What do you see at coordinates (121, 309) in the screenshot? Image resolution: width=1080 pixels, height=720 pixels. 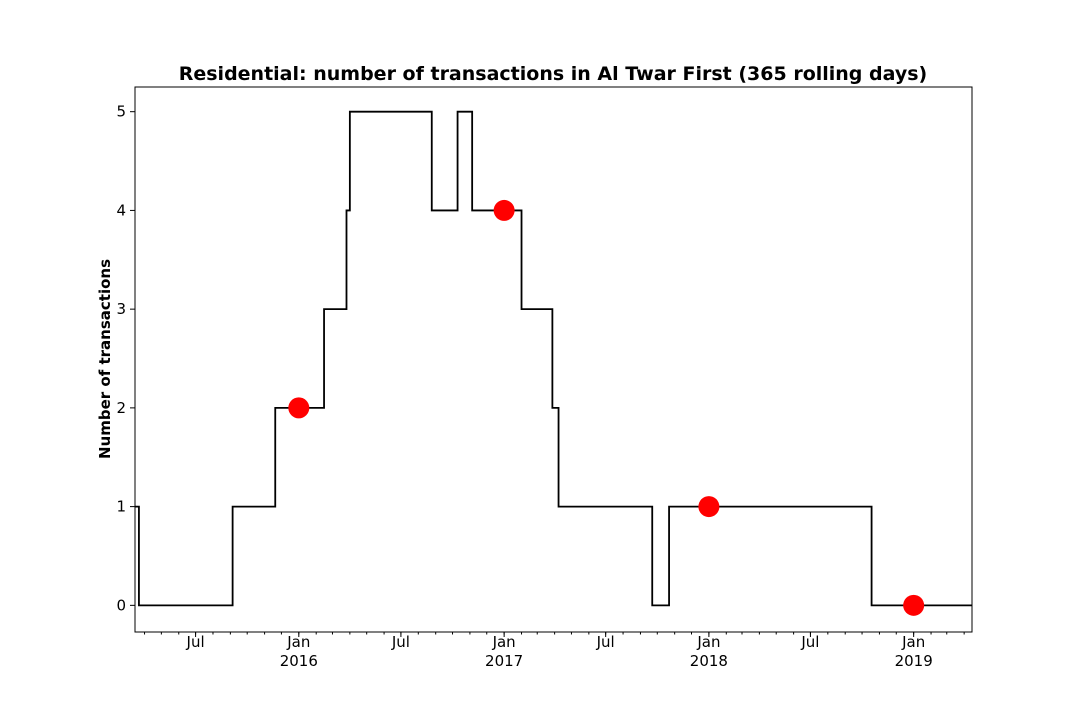 I see `y-tick-label: 3` at bounding box center [121, 309].